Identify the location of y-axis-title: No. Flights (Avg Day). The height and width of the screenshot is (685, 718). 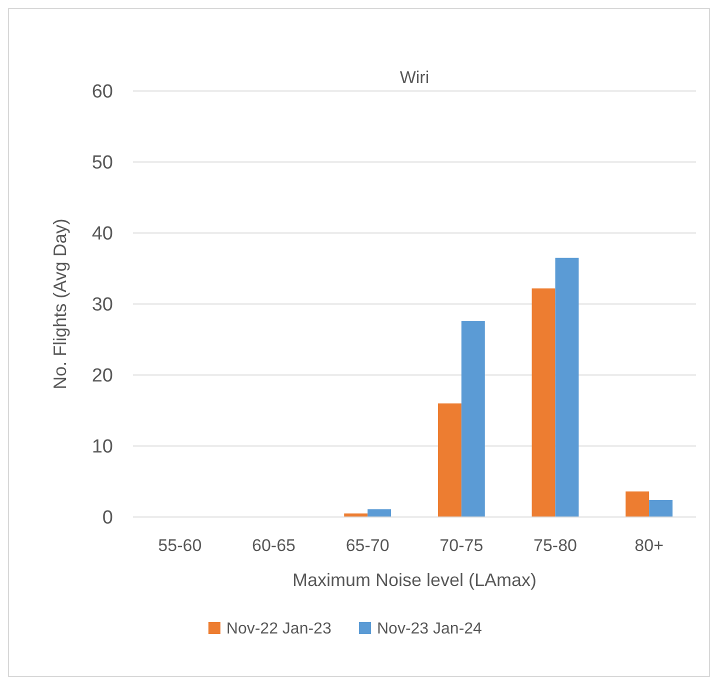
(60, 304).